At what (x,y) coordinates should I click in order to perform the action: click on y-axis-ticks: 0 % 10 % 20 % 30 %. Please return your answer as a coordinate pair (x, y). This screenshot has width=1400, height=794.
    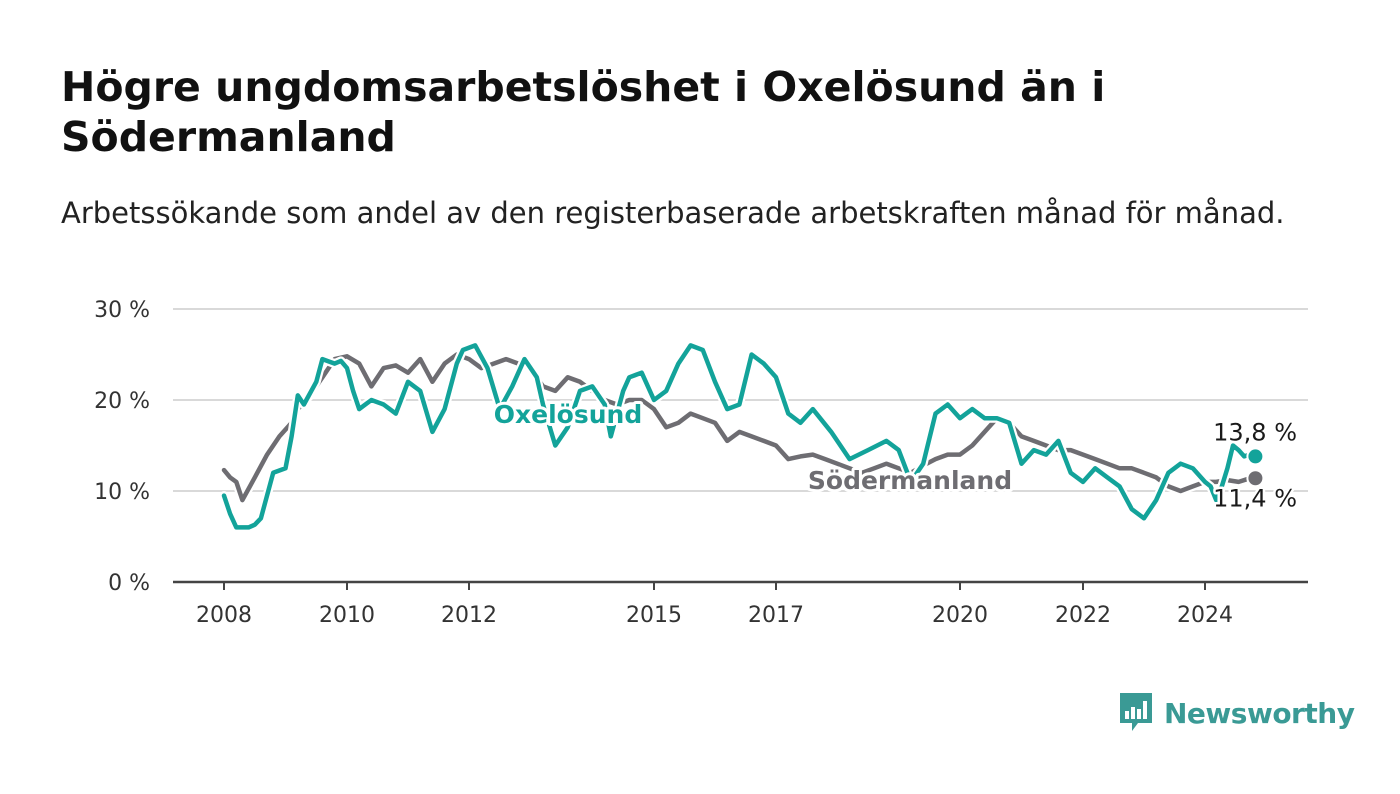
    Looking at the image, I should click on (122, 447).